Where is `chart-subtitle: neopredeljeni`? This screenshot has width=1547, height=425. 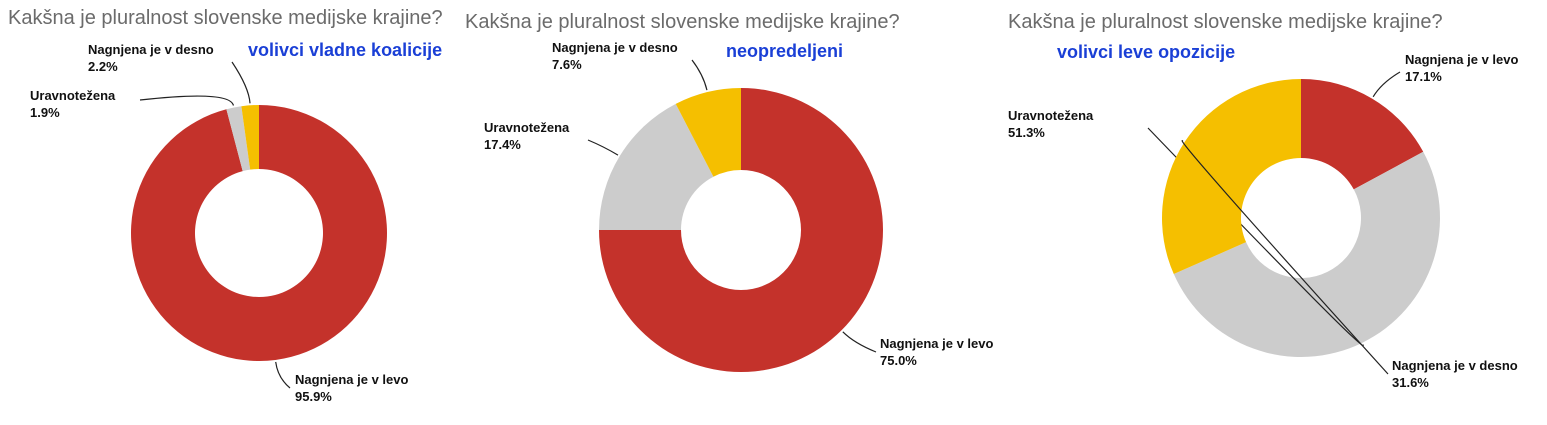
chart-subtitle: neopredeljeni is located at coordinates (784, 51).